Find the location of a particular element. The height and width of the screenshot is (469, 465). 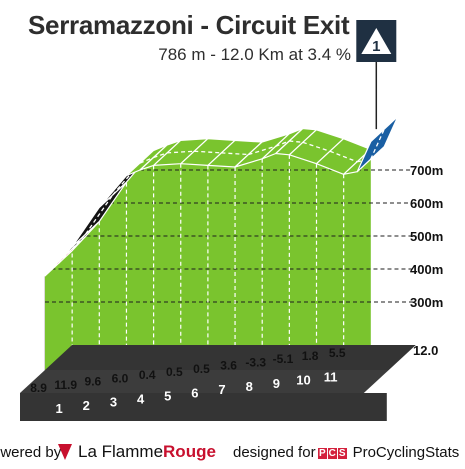

pcs-badge-p: P is located at coordinates (322, 453).